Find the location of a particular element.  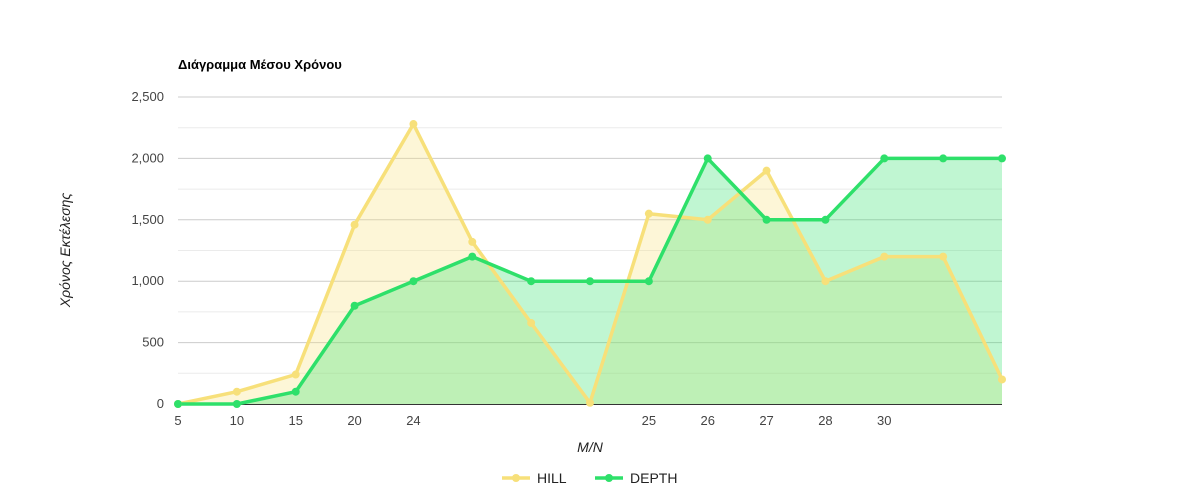

y-axis-title: Χρόνος Εκτέλεσης is located at coordinates (65, 251).